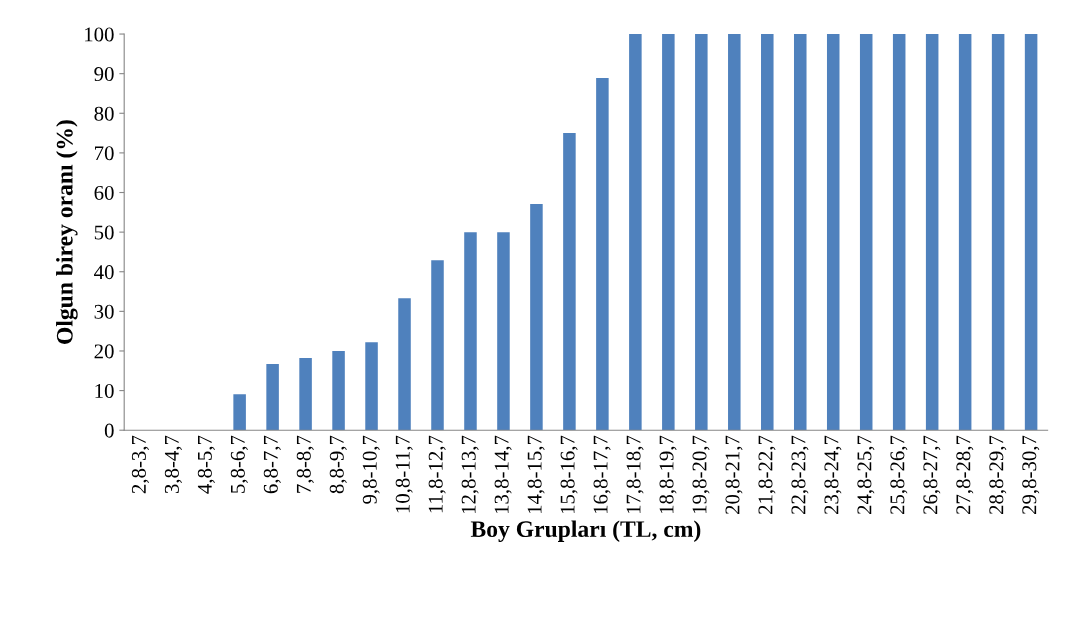  I want to click on x-tick-label: 7,8-8,7, so click(305, 464).